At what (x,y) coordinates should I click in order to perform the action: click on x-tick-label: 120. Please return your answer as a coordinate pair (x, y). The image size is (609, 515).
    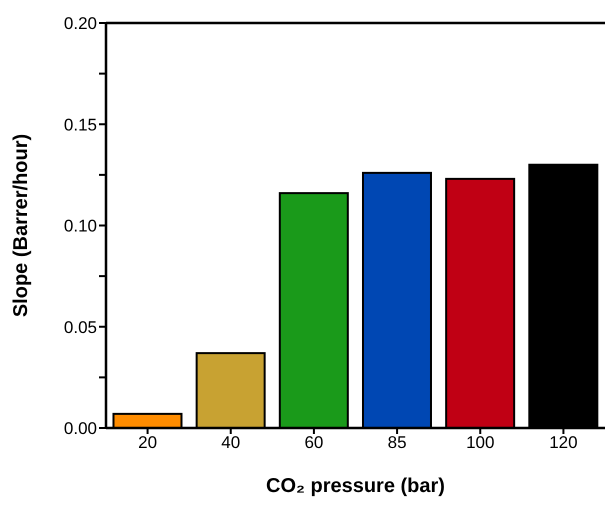
    Looking at the image, I should click on (563, 442).